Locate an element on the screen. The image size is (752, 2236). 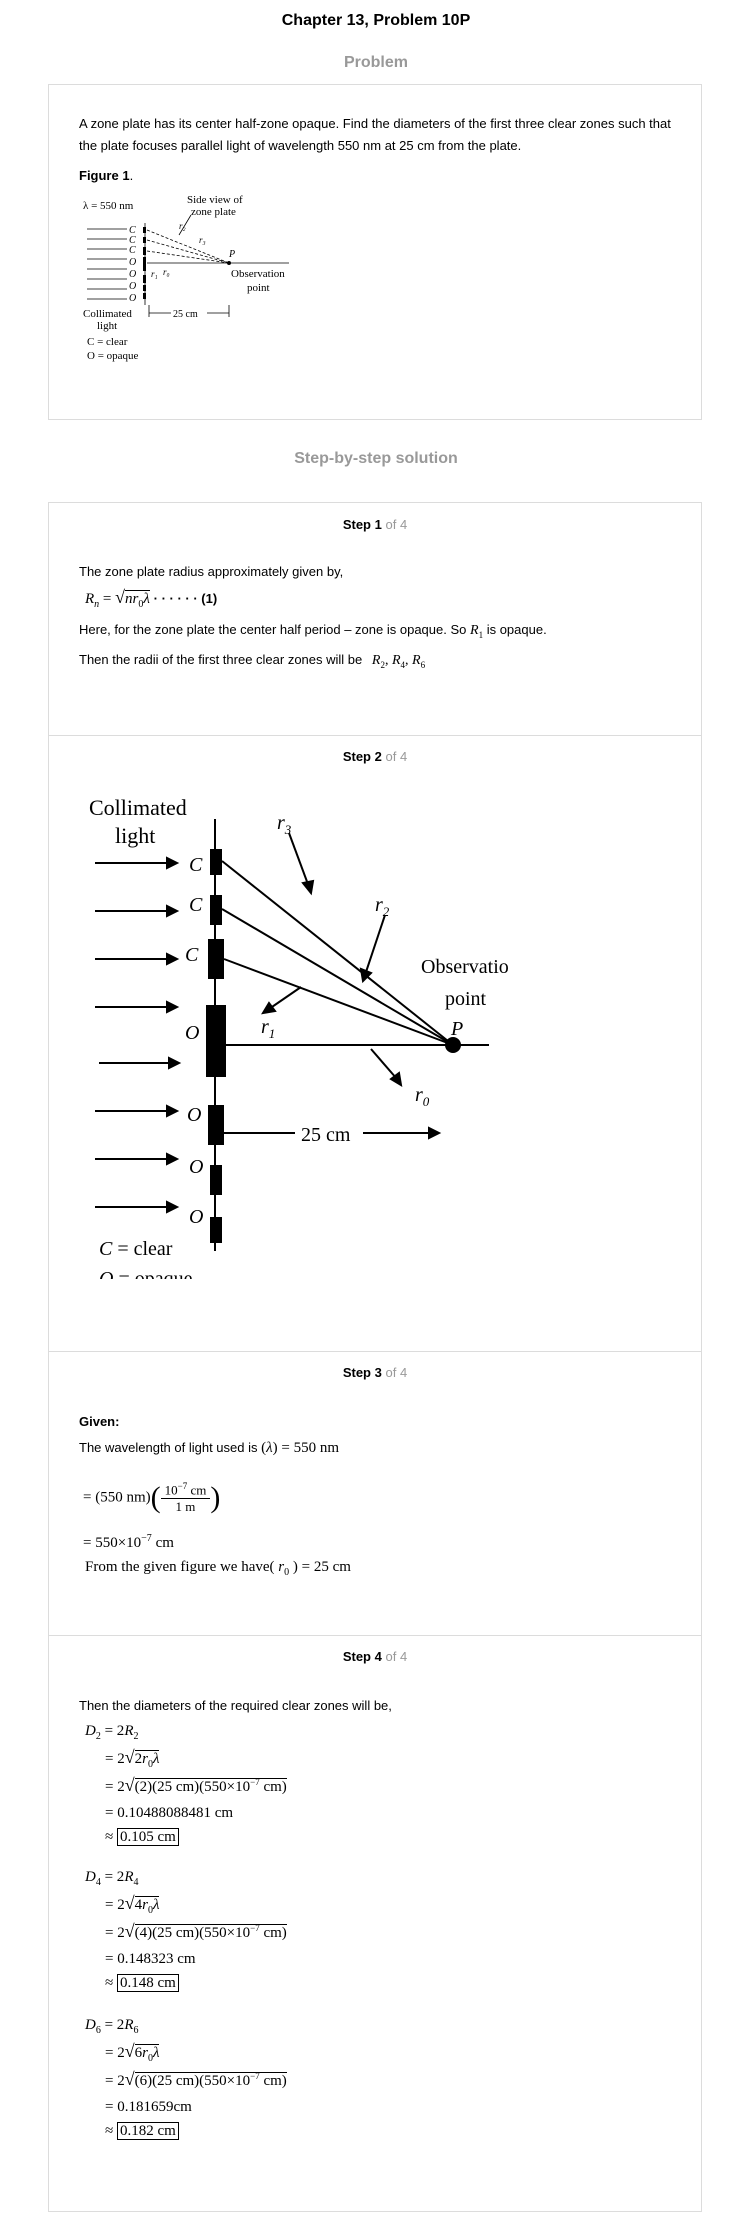
fig-observation: Observation is located at coordinates (258, 274).